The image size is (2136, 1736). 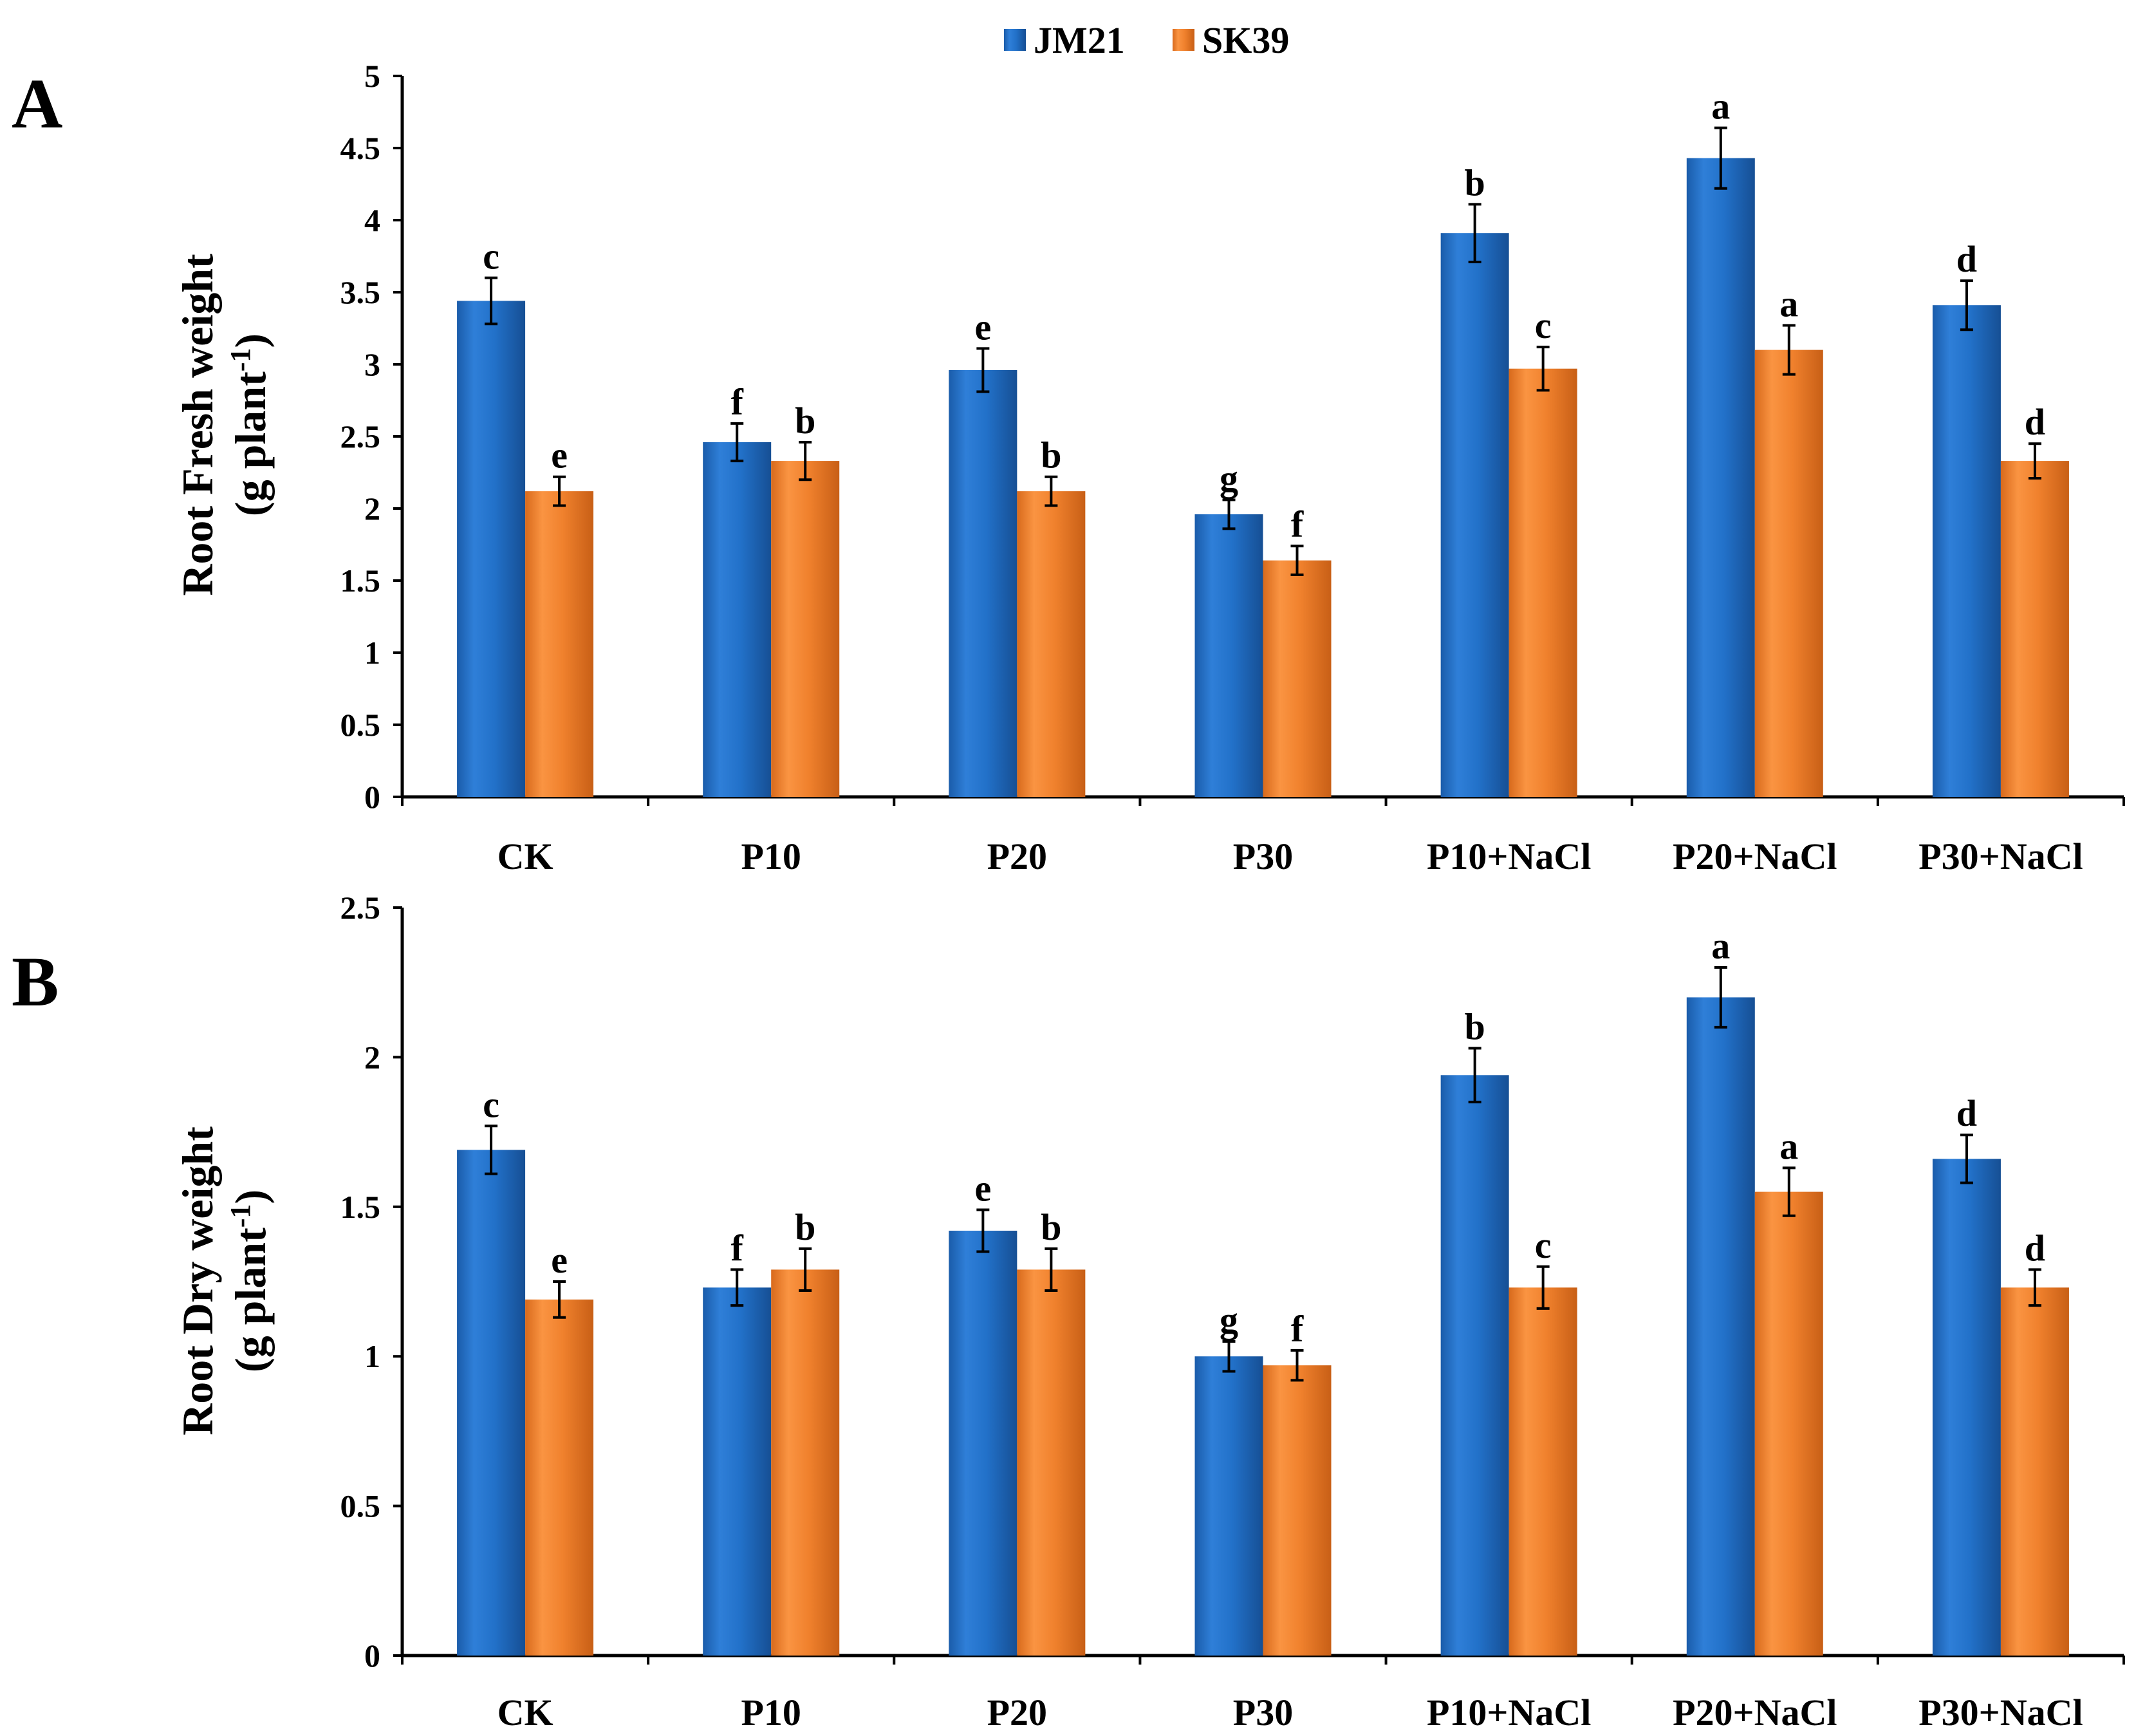 What do you see at coordinates (771, 1712) in the screenshot?
I see `panel-b-category-label: P10` at bounding box center [771, 1712].